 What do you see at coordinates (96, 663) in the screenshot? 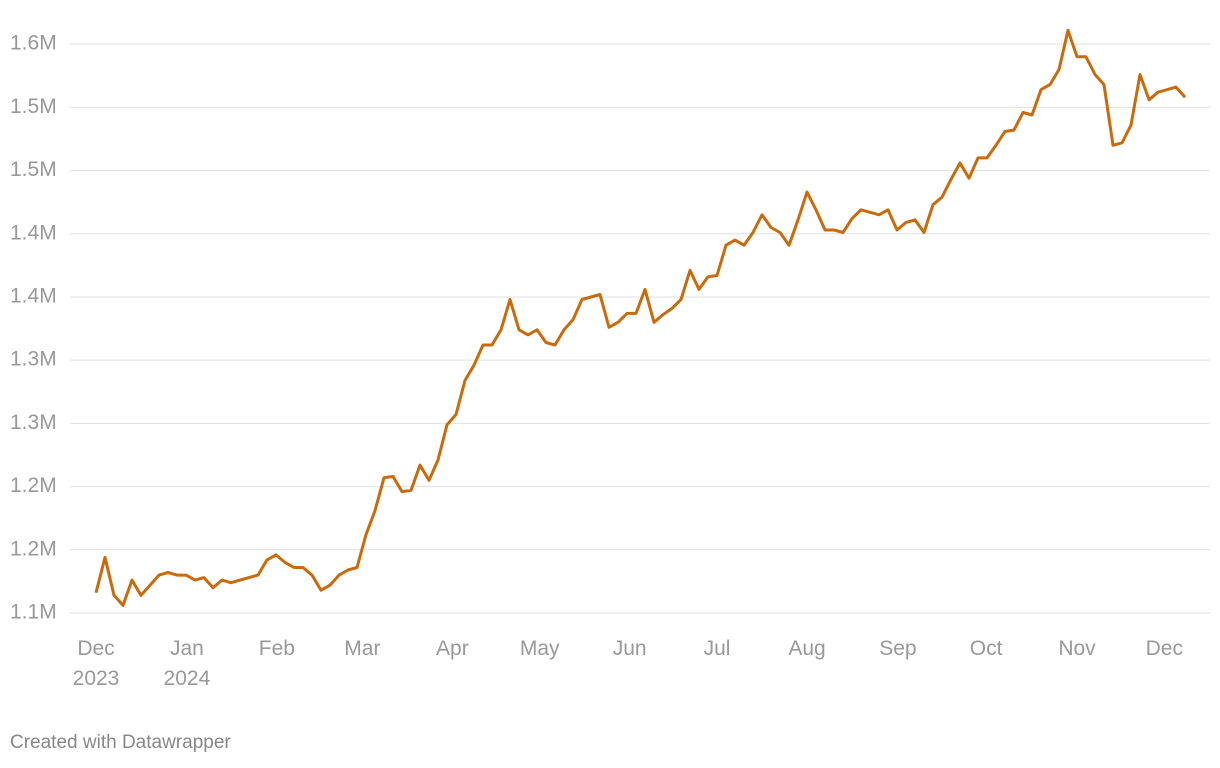
I see `x-tick-label: Dec 2023` at bounding box center [96, 663].